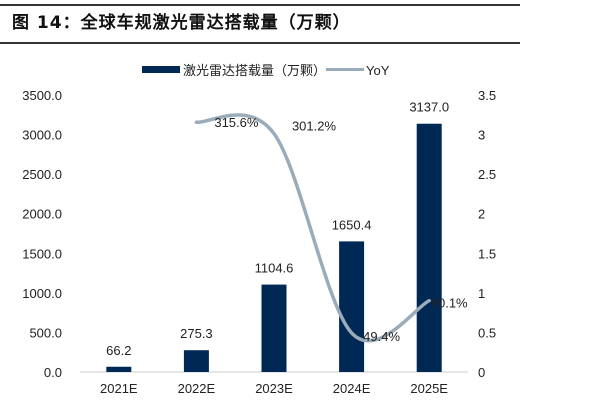 Image resolution: width=600 pixels, height=400 pixels. Describe the element at coordinates (254, 70) in the screenshot. I see `legend-label-bar: 激光雷达搭载量（万颗）` at that location.